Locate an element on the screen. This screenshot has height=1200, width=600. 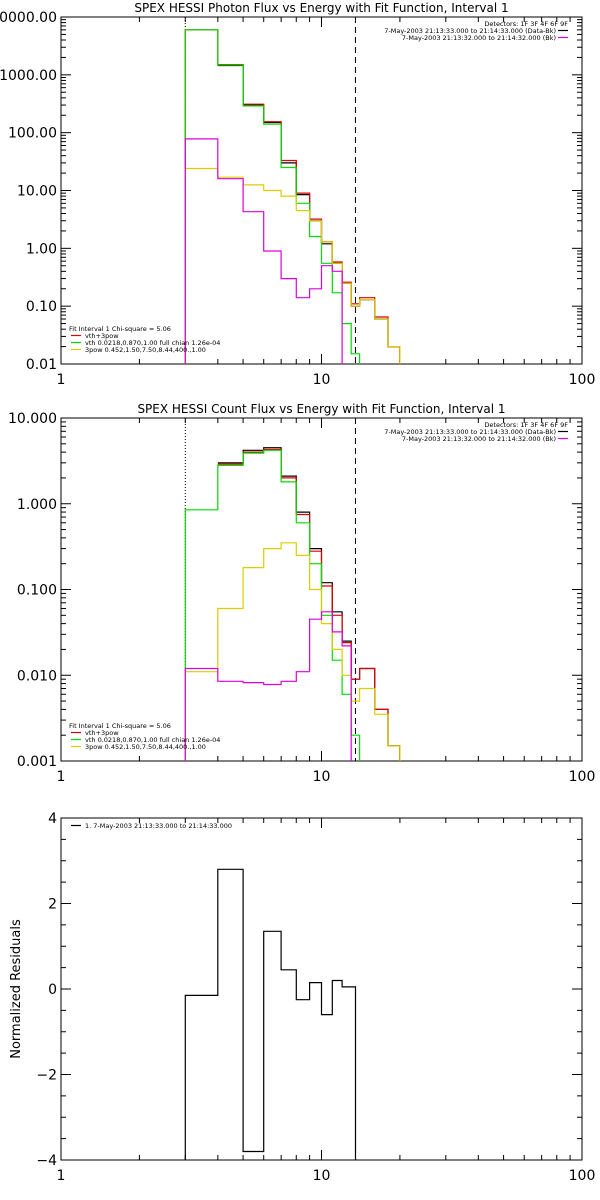
y-tick-label: 0 is located at coordinates (52, 990).